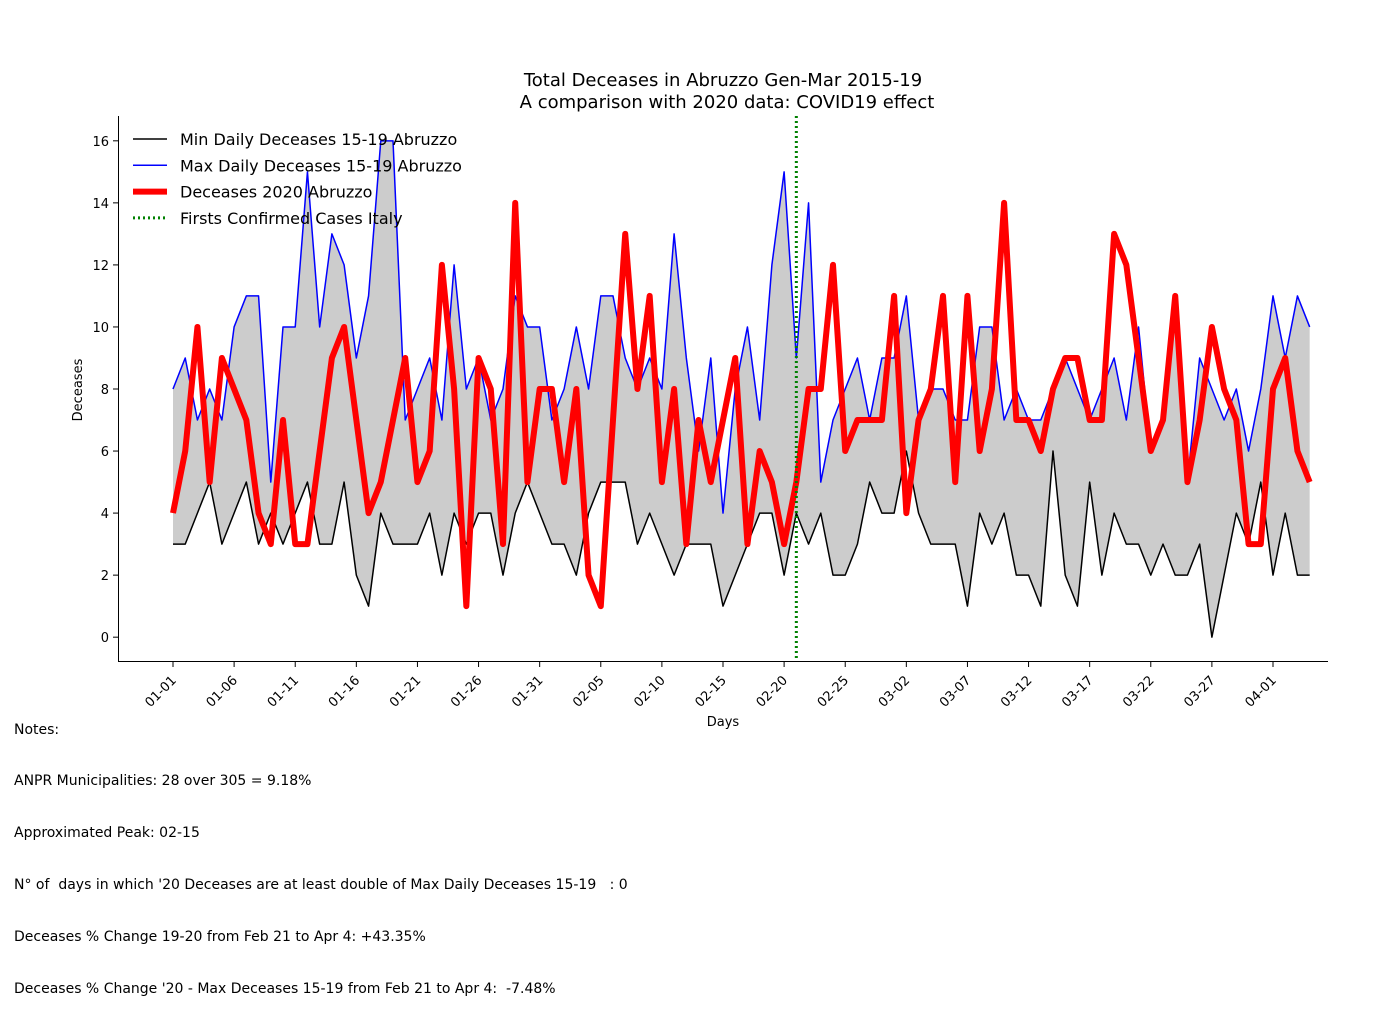  What do you see at coordinates (1077, 691) in the screenshot?
I see `x-tick-label: 03-17` at bounding box center [1077, 691].